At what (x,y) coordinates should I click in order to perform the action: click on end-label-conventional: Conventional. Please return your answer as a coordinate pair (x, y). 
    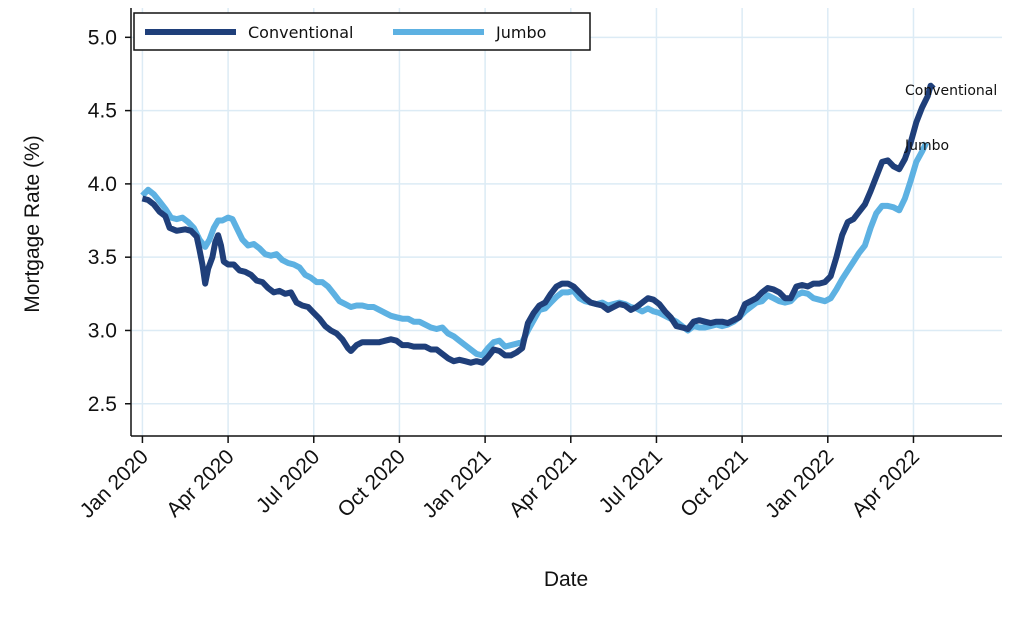
    Looking at the image, I should click on (951, 91).